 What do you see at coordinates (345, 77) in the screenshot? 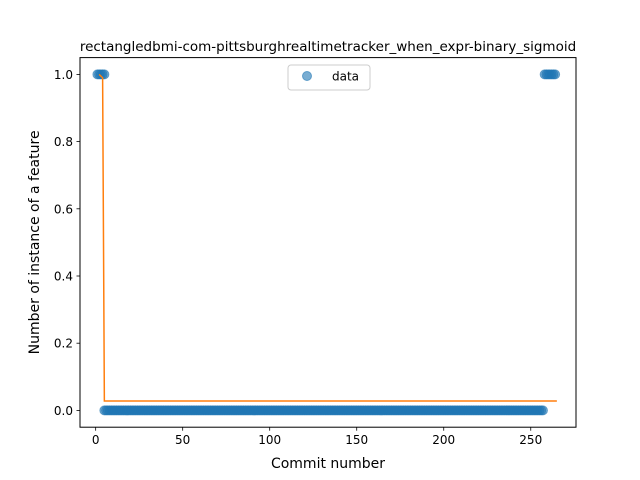
I see `legend-label-data: data` at bounding box center [345, 77].